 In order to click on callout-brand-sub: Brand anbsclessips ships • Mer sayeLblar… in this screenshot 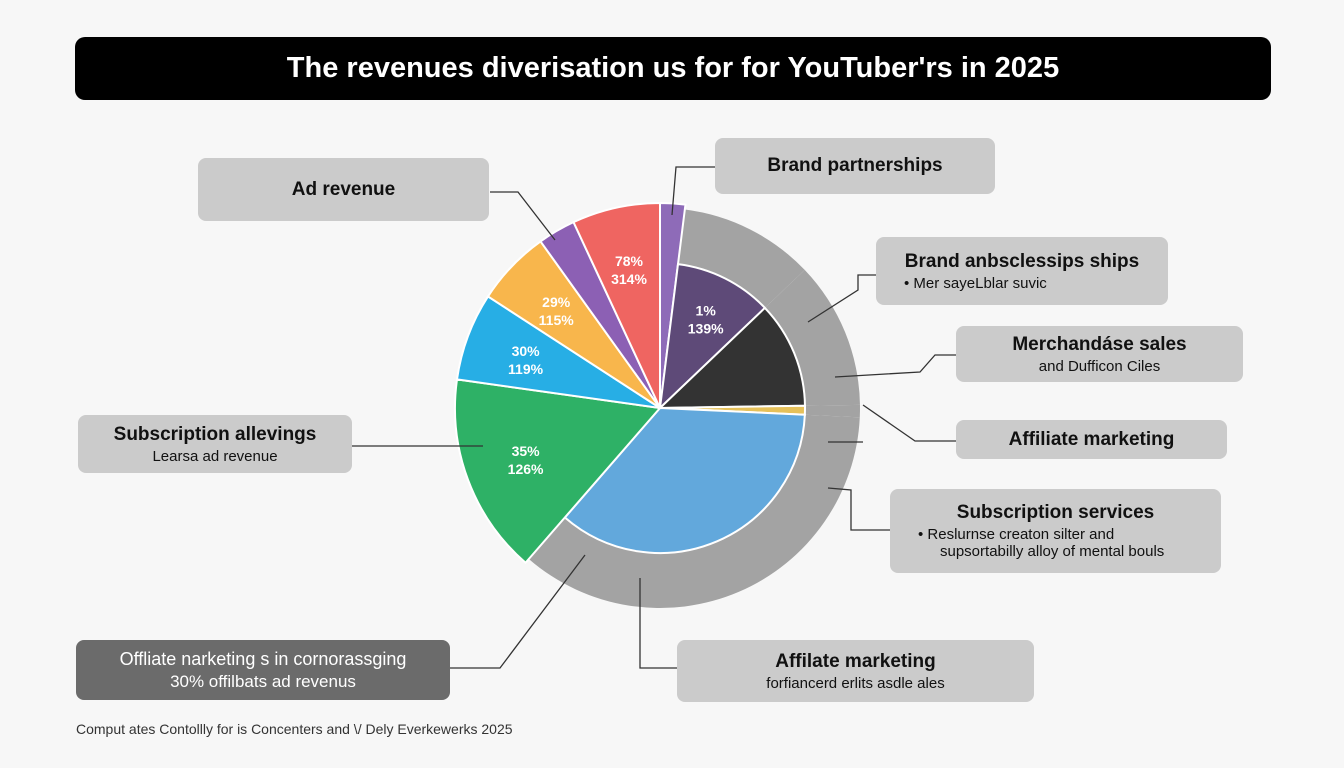, I will do `click(1022, 271)`.